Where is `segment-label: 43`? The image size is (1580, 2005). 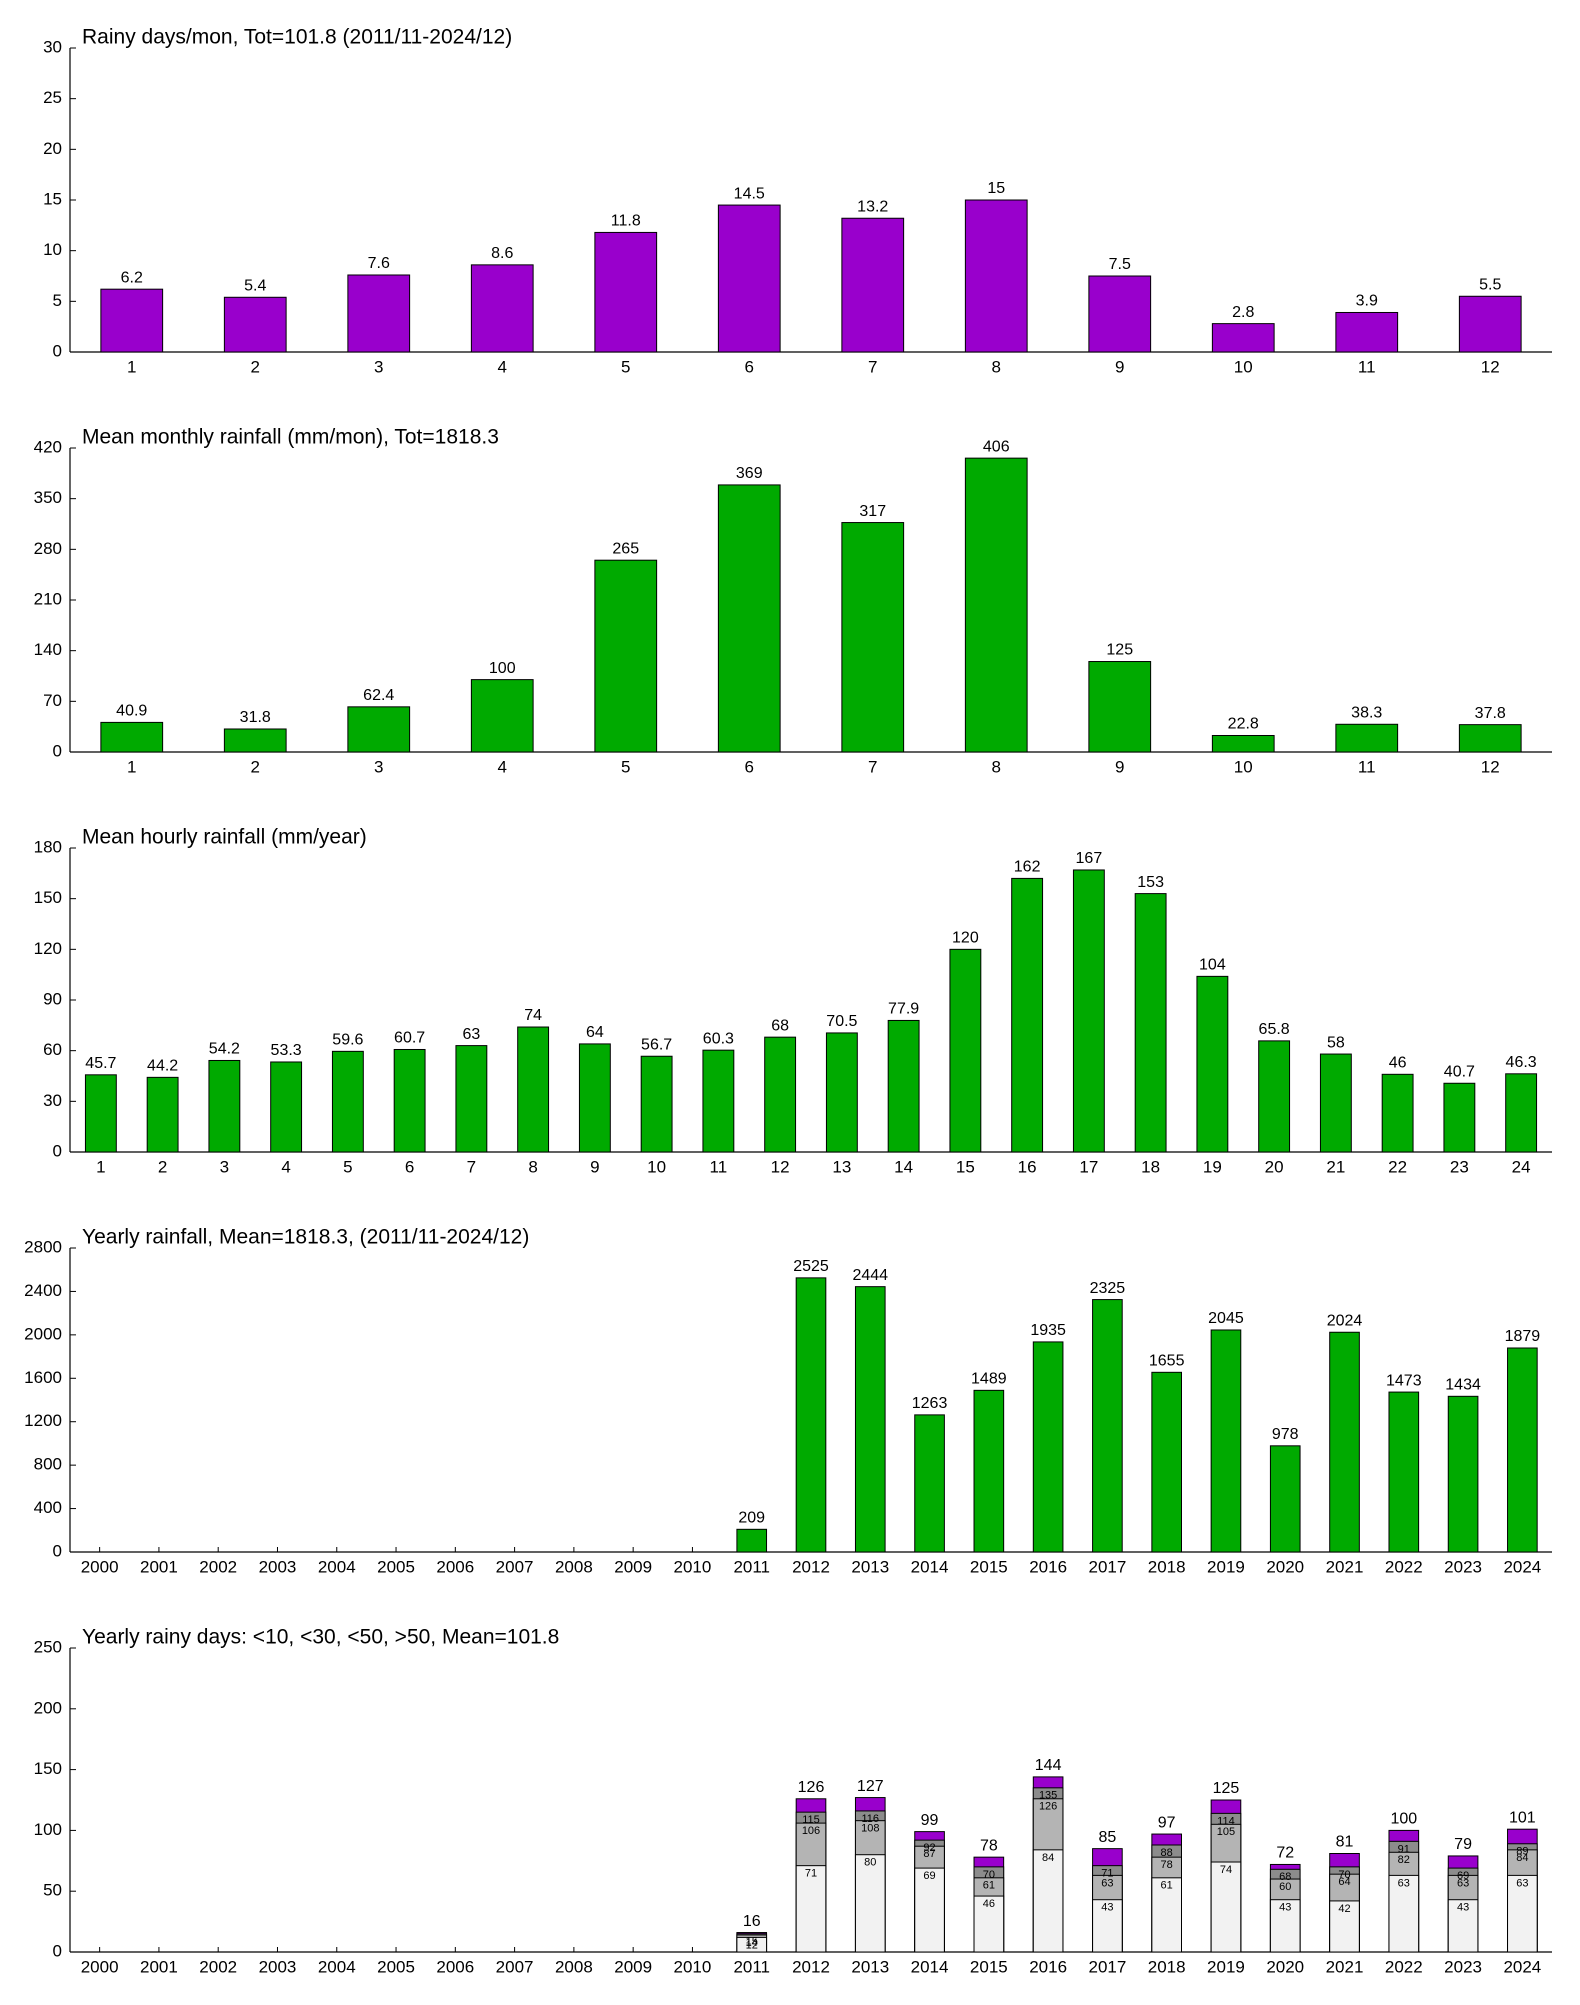 segment-label: 43 is located at coordinates (1285, 1908).